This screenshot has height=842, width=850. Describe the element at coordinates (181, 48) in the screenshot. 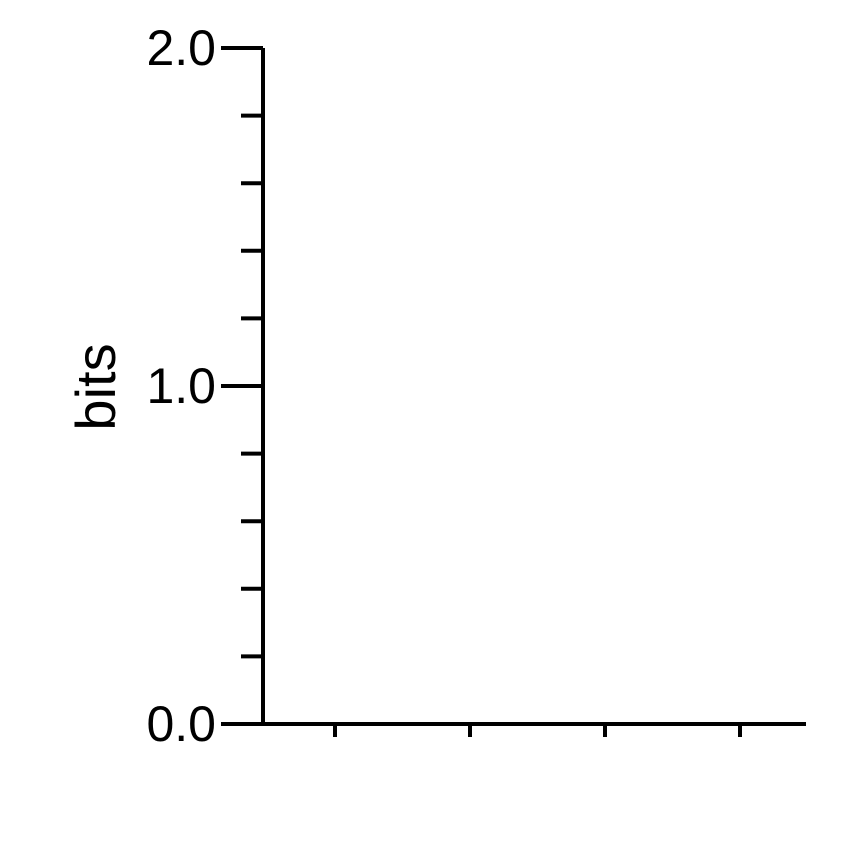

I see `y-tick-label: 2.0` at that location.